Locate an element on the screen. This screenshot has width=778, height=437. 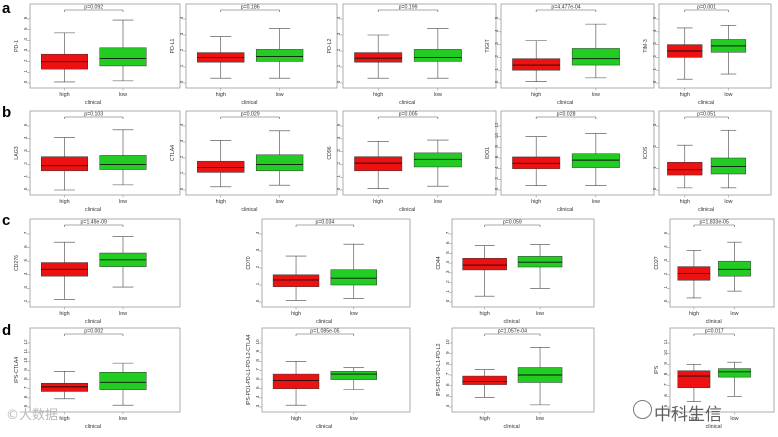
boxplot-panel: 2 3 4 5 6 7 CD276 p=1.49e-09 high low clinical is located at coordinates (97, 271).